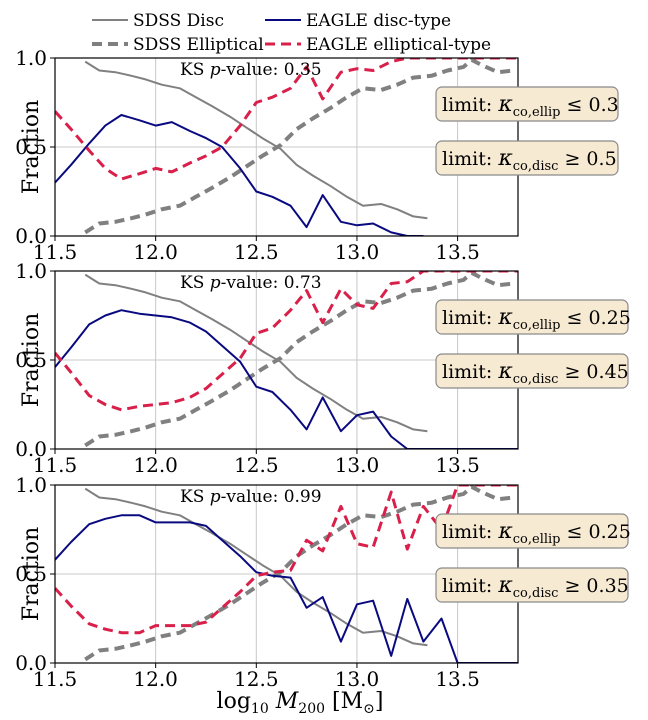  What do you see at coordinates (155, 252) in the screenshot?
I see `x-tick-label-1-1: 12.0` at bounding box center [155, 252].